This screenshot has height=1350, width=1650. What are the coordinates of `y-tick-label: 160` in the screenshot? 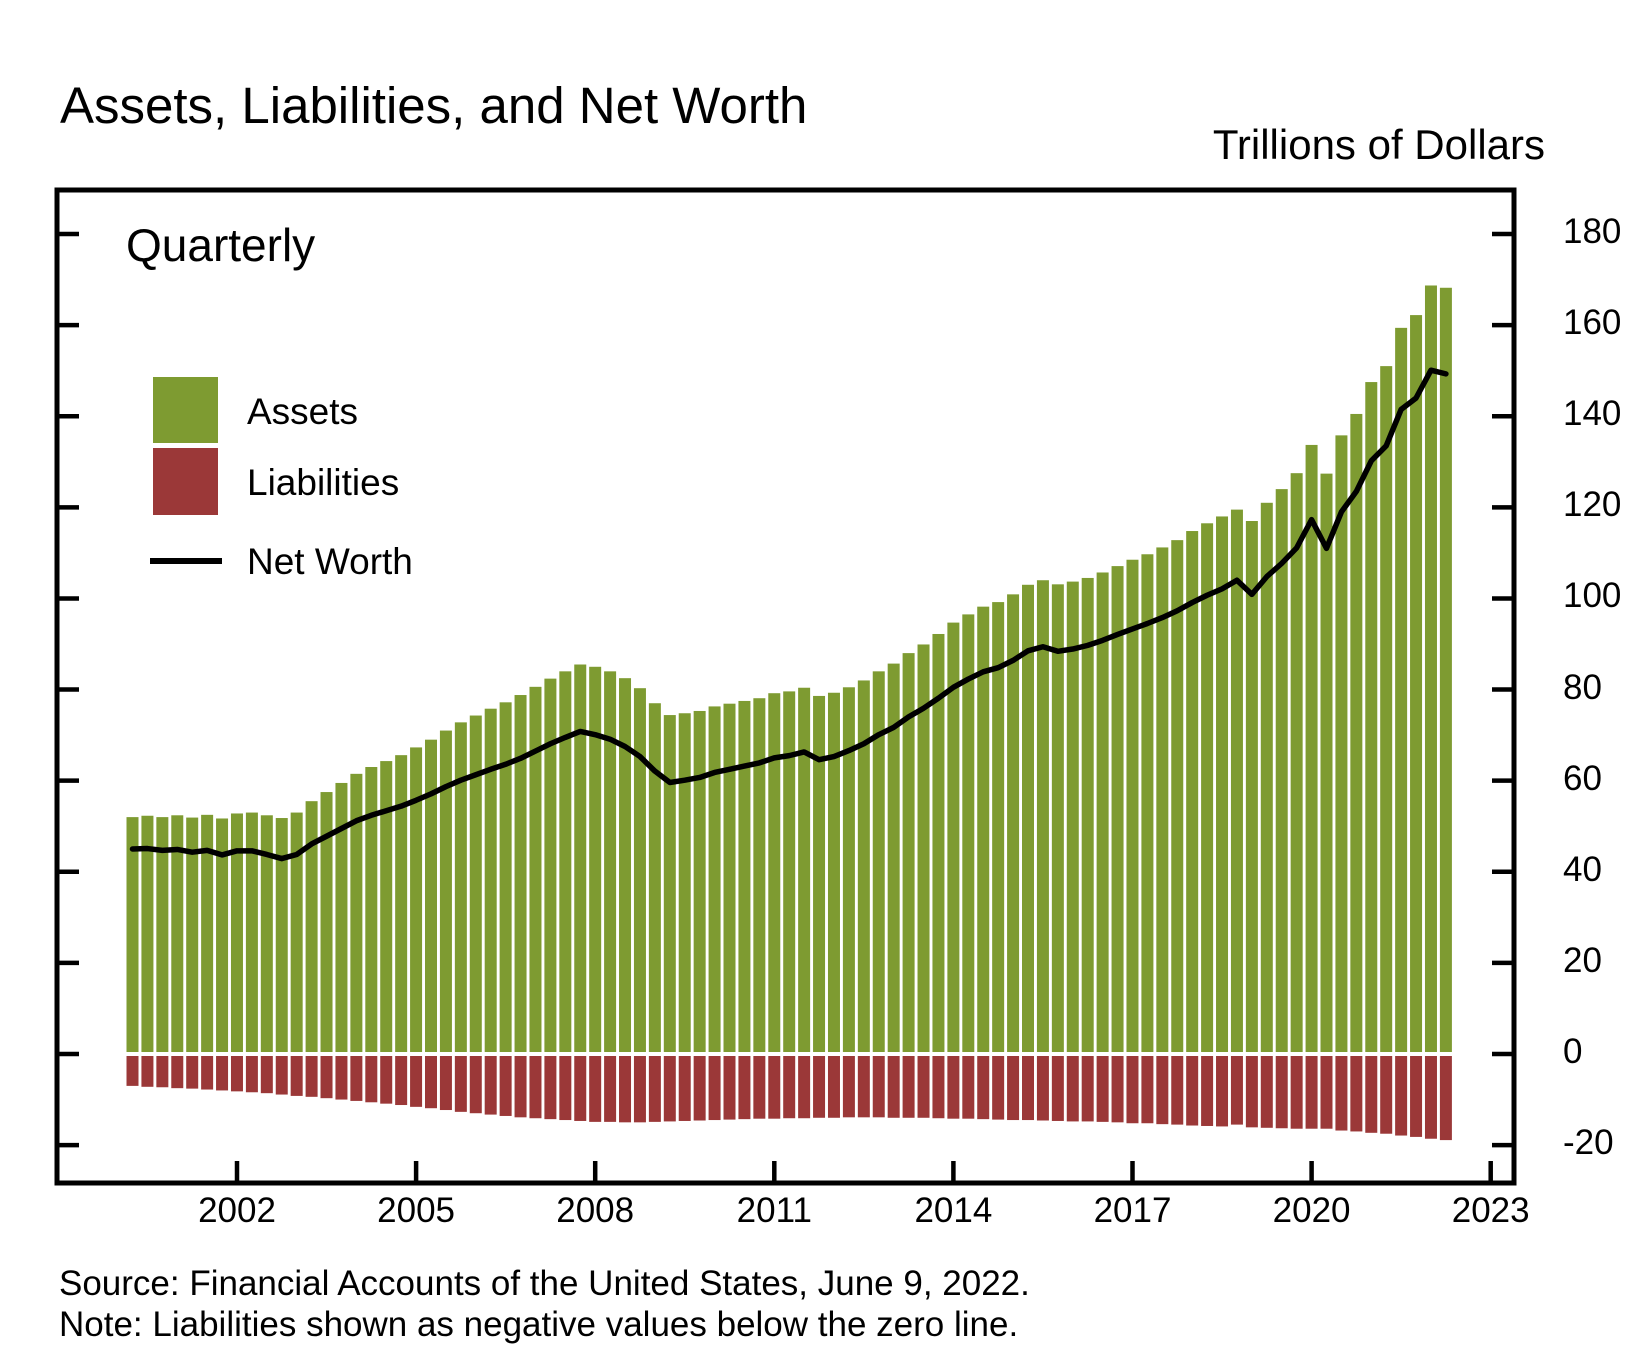 It's located at (1592, 323).